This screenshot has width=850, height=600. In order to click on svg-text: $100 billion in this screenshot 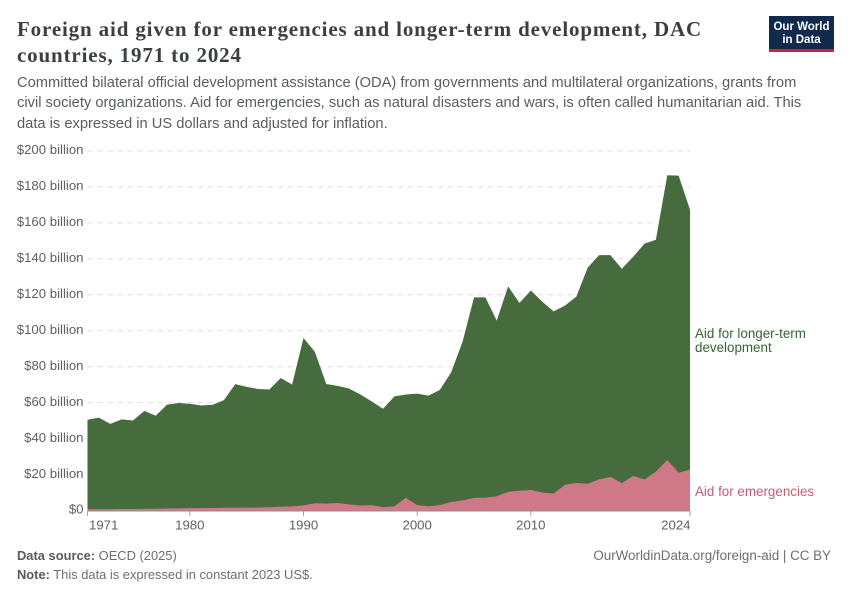, I will do `click(50, 329)`.